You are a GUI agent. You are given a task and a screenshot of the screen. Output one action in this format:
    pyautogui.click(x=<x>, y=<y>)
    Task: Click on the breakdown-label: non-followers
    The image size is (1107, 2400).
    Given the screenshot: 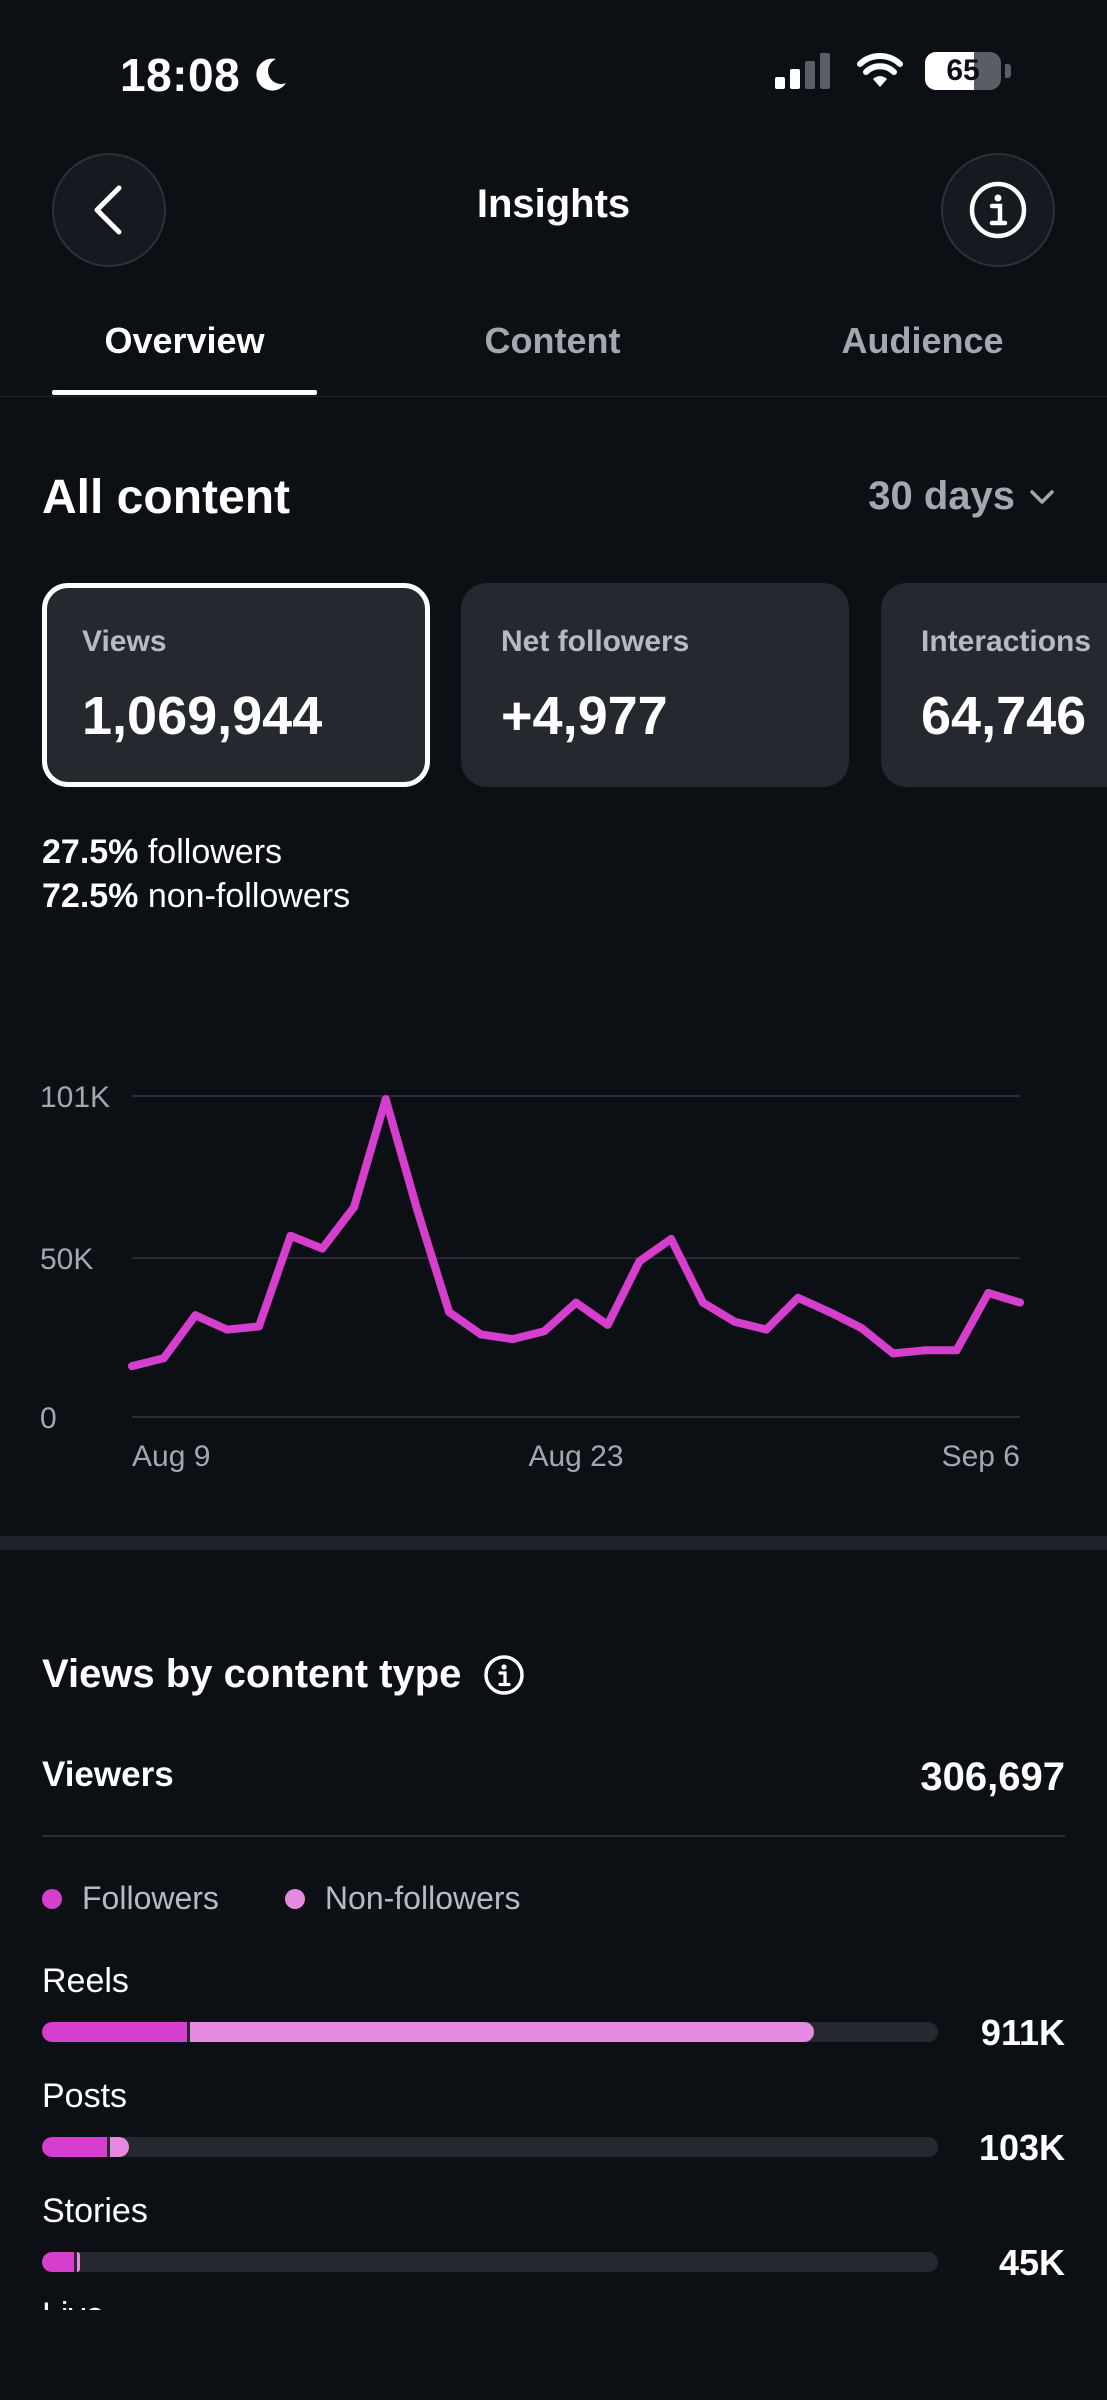 What is the action you would take?
    pyautogui.click(x=249, y=896)
    